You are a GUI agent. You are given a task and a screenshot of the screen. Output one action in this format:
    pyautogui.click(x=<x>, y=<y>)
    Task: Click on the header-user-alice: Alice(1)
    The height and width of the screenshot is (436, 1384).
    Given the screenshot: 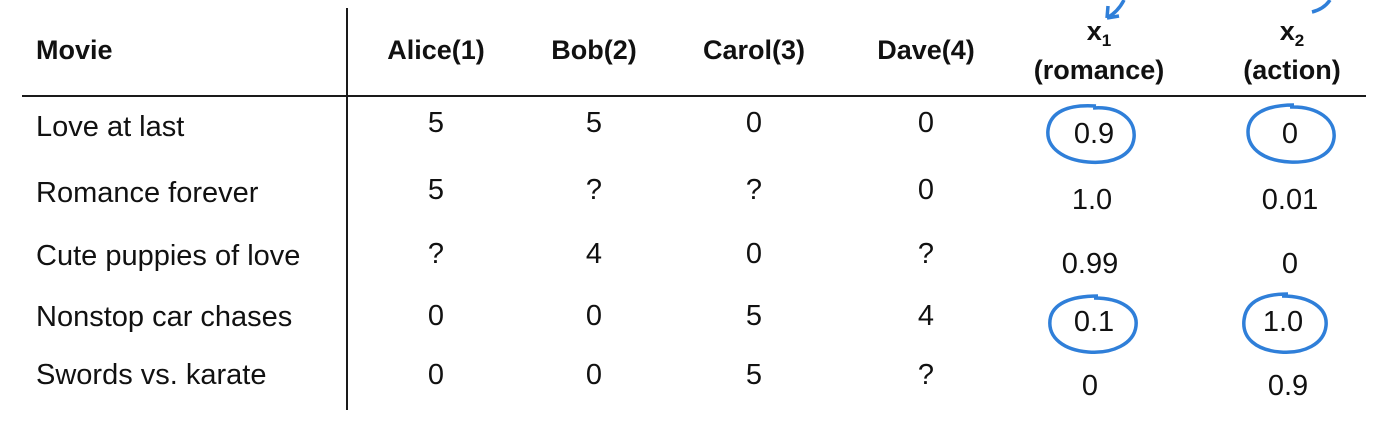 What is the action you would take?
    pyautogui.click(x=436, y=50)
    